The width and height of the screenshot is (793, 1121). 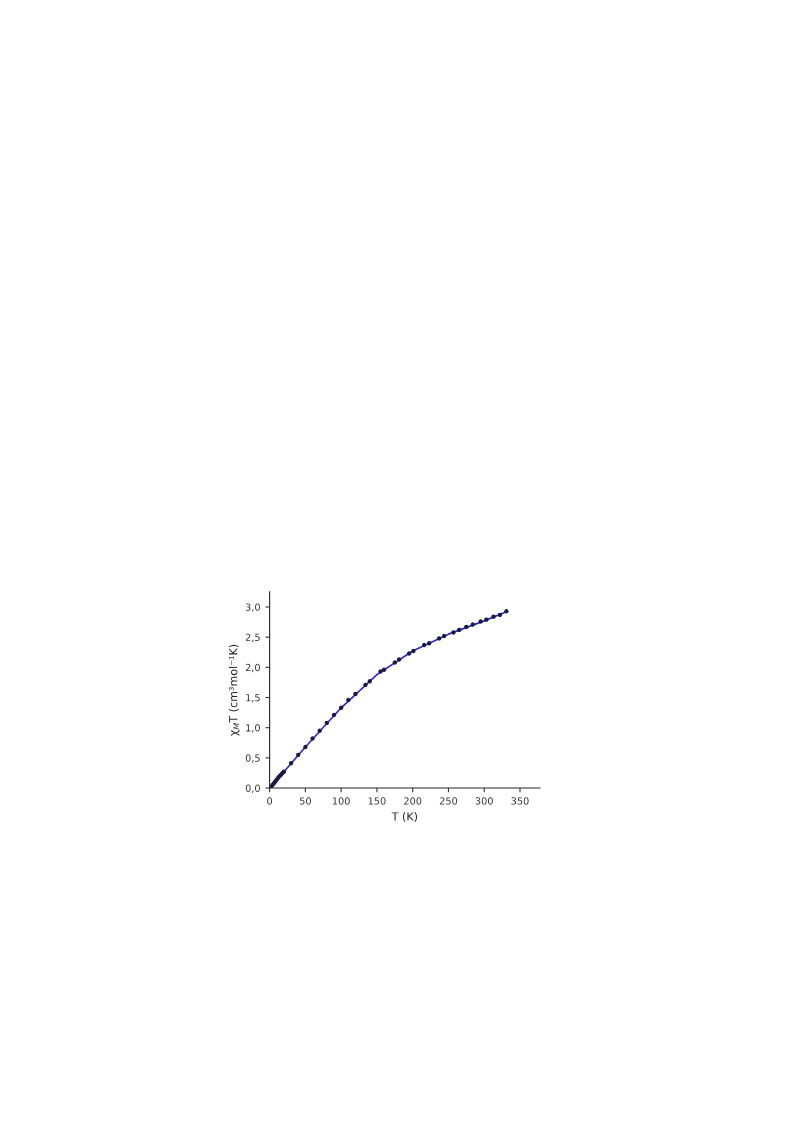 What do you see at coordinates (520, 801) in the screenshot?
I see `x-tick-label: 350` at bounding box center [520, 801].